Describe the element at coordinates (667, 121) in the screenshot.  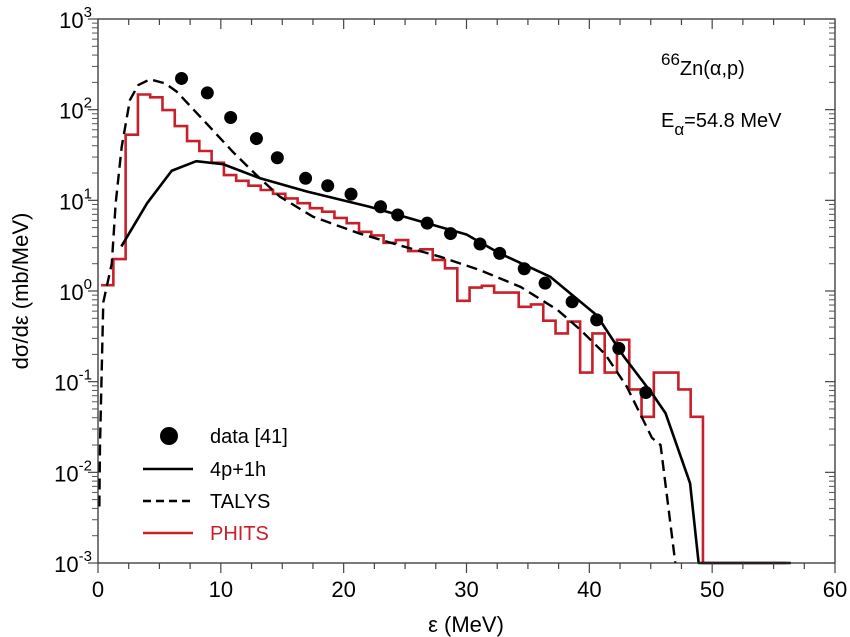
I see `energy-symbol: E` at that location.